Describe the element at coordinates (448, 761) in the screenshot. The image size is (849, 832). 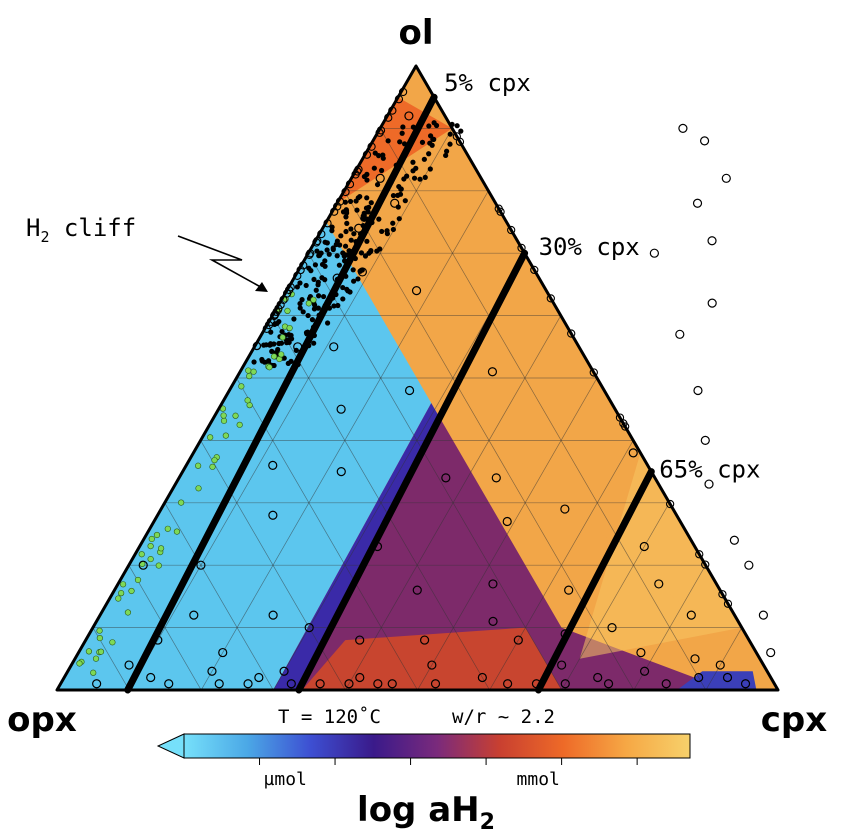
I see `colorbar-ticks` at that location.